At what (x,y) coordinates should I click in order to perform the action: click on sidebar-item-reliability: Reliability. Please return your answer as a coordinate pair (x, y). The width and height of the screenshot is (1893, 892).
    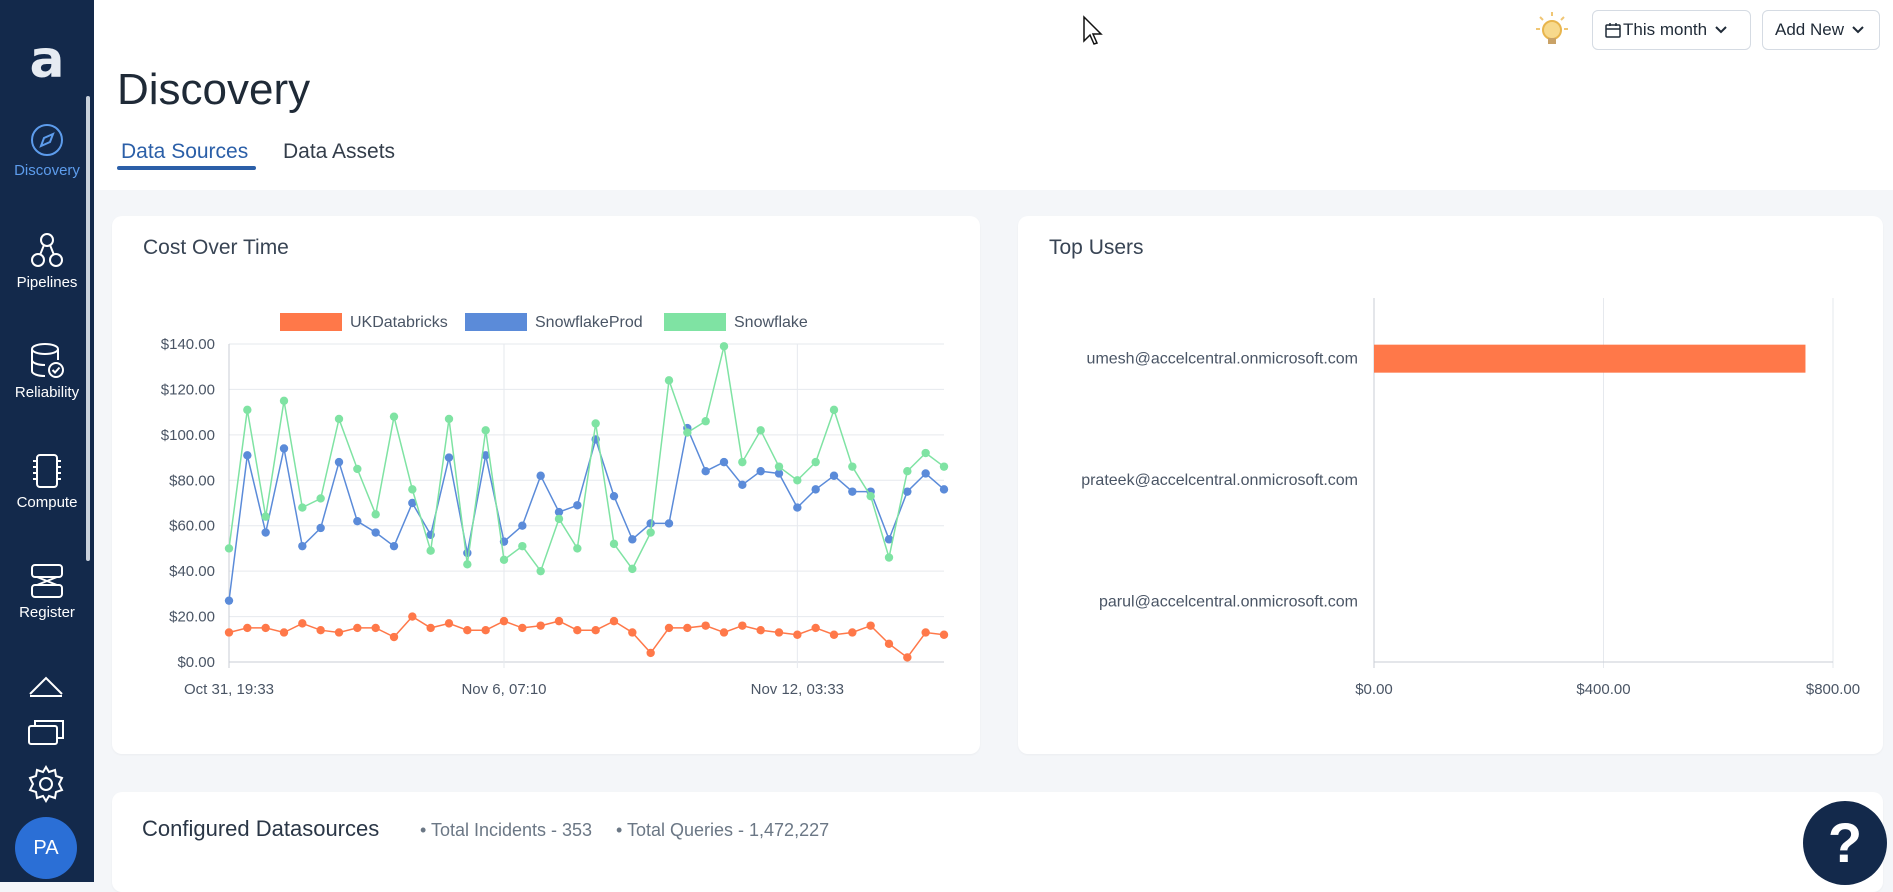
    Looking at the image, I should click on (47, 371).